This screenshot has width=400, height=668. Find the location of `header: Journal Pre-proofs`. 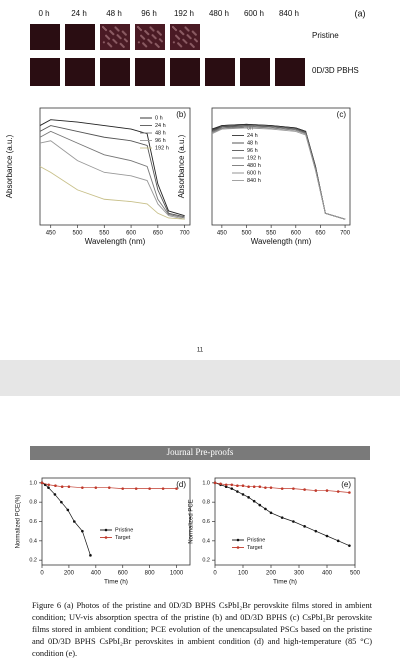

header: Journal Pre-proofs is located at coordinates (200, 452).